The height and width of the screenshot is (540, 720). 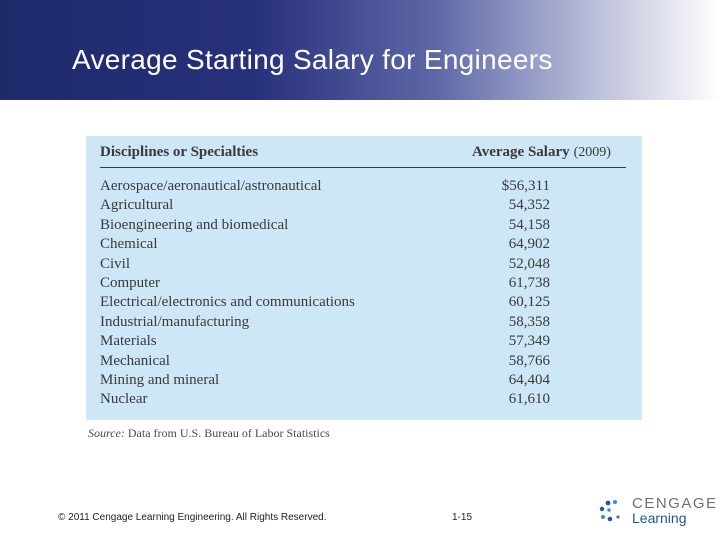 What do you see at coordinates (130, 282) in the screenshot?
I see `discipline-cell: Computer` at bounding box center [130, 282].